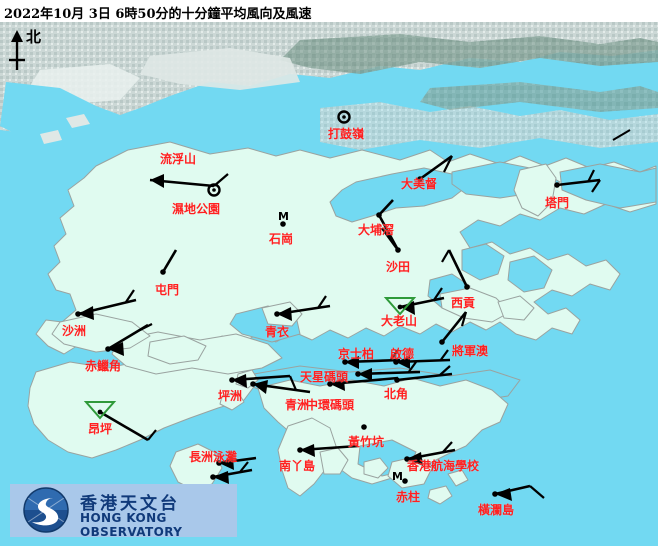  Describe the element at coordinates (420, 179) in the screenshot. I see `marker-tai-mei-tuk` at that location.